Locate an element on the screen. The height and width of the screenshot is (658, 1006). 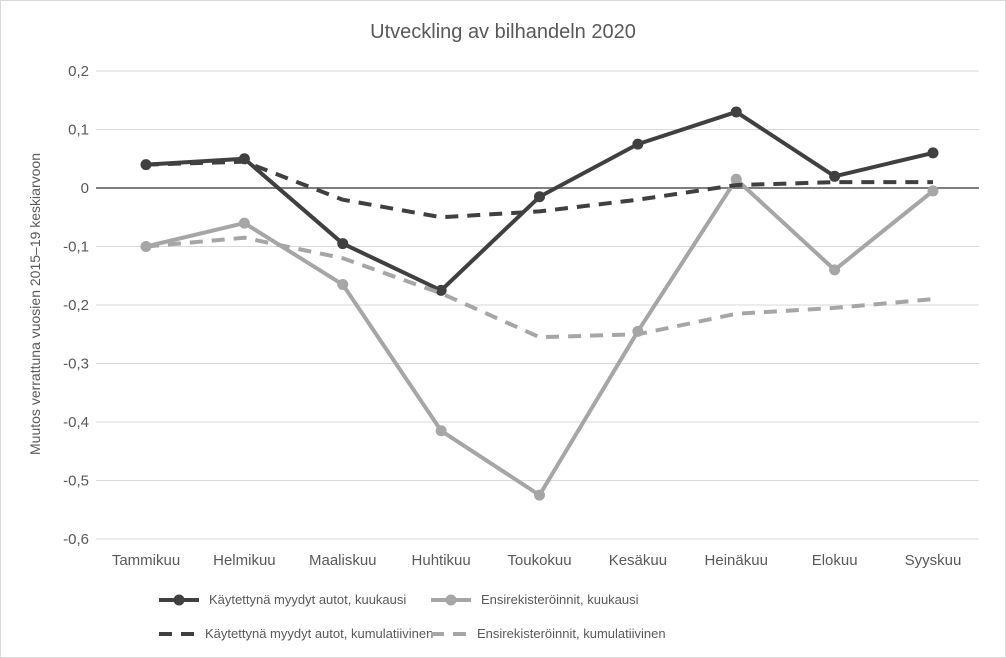
y-tick-label: -0,1 is located at coordinates (76, 247).